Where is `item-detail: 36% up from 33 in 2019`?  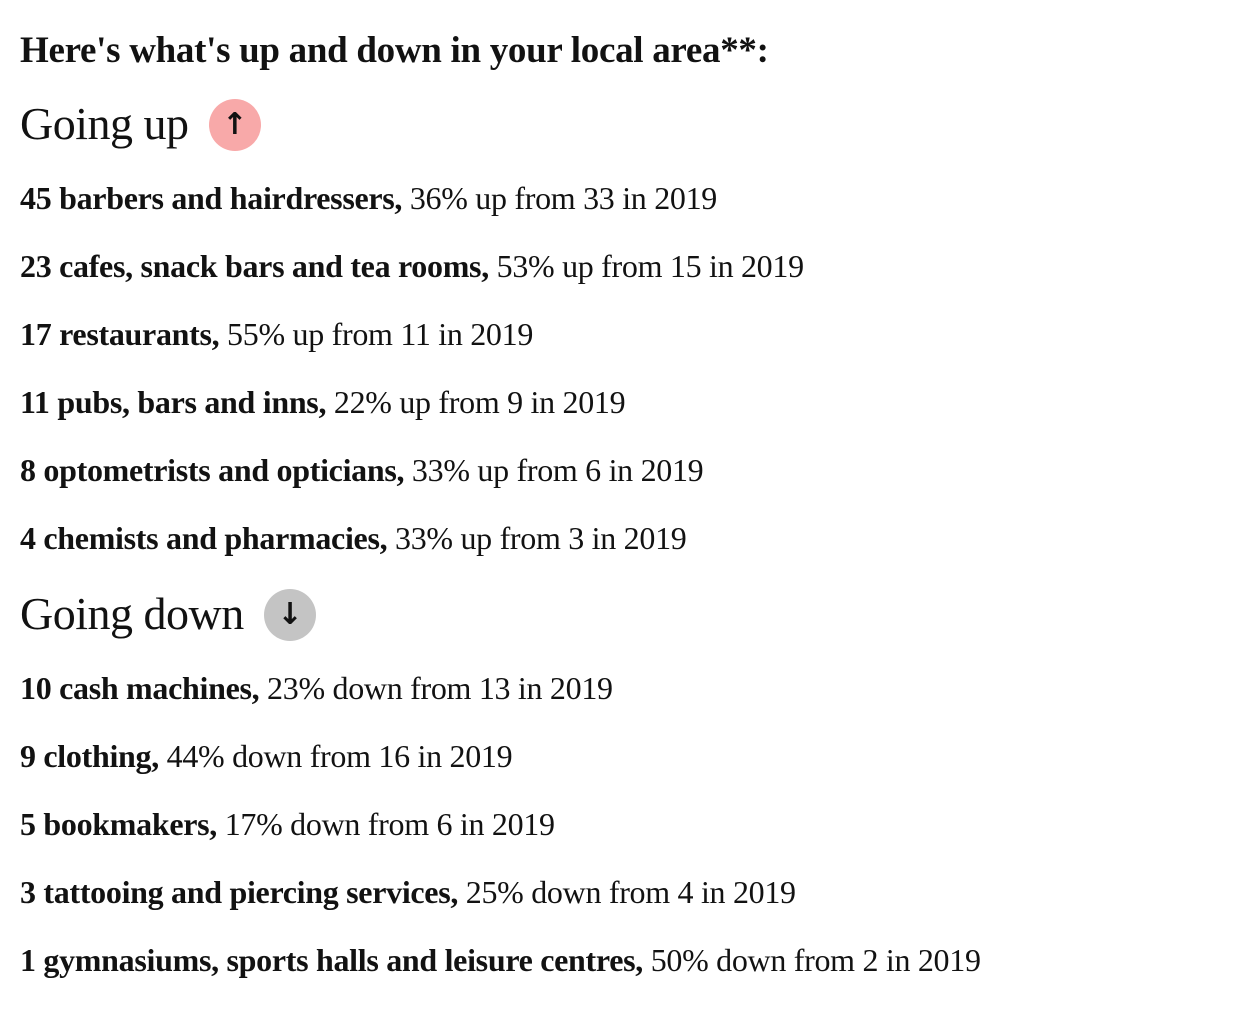 item-detail: 36% up from 33 in 2019 is located at coordinates (559, 197).